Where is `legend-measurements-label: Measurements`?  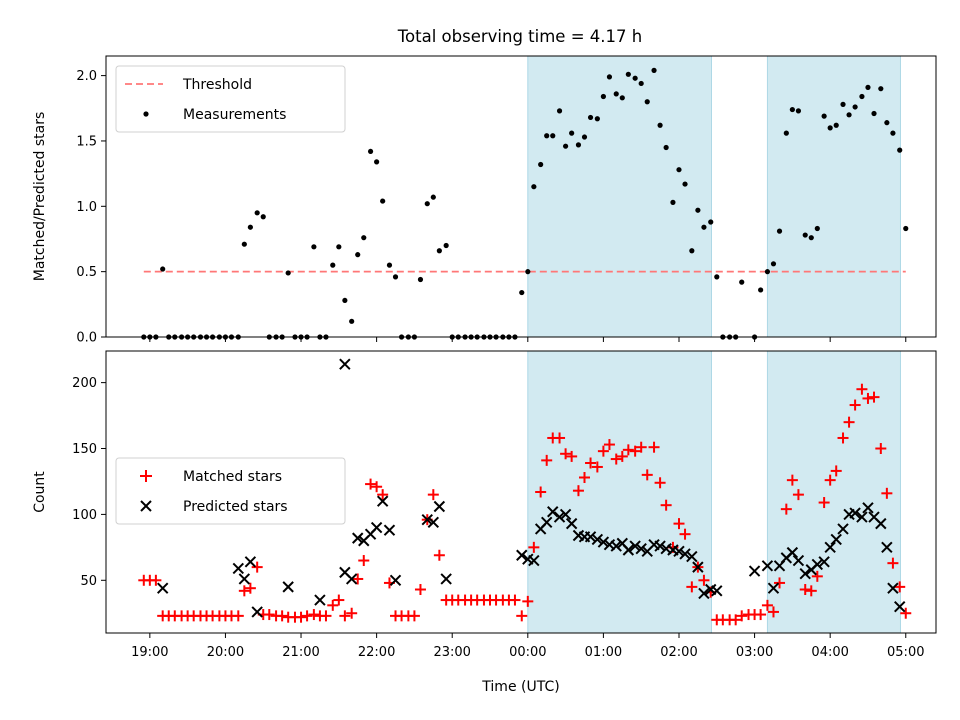 legend-measurements-label: Measurements is located at coordinates (234, 115).